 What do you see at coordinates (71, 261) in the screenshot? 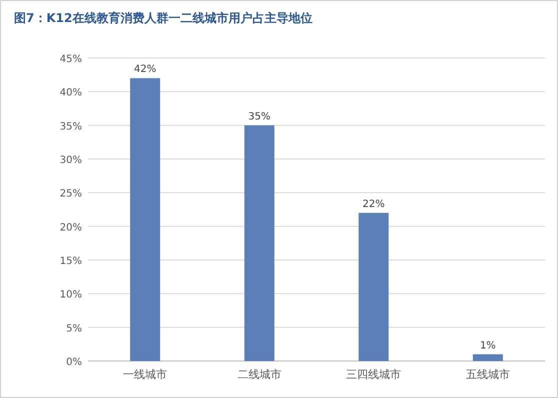
I see `y-tick-label: 15%` at bounding box center [71, 261].